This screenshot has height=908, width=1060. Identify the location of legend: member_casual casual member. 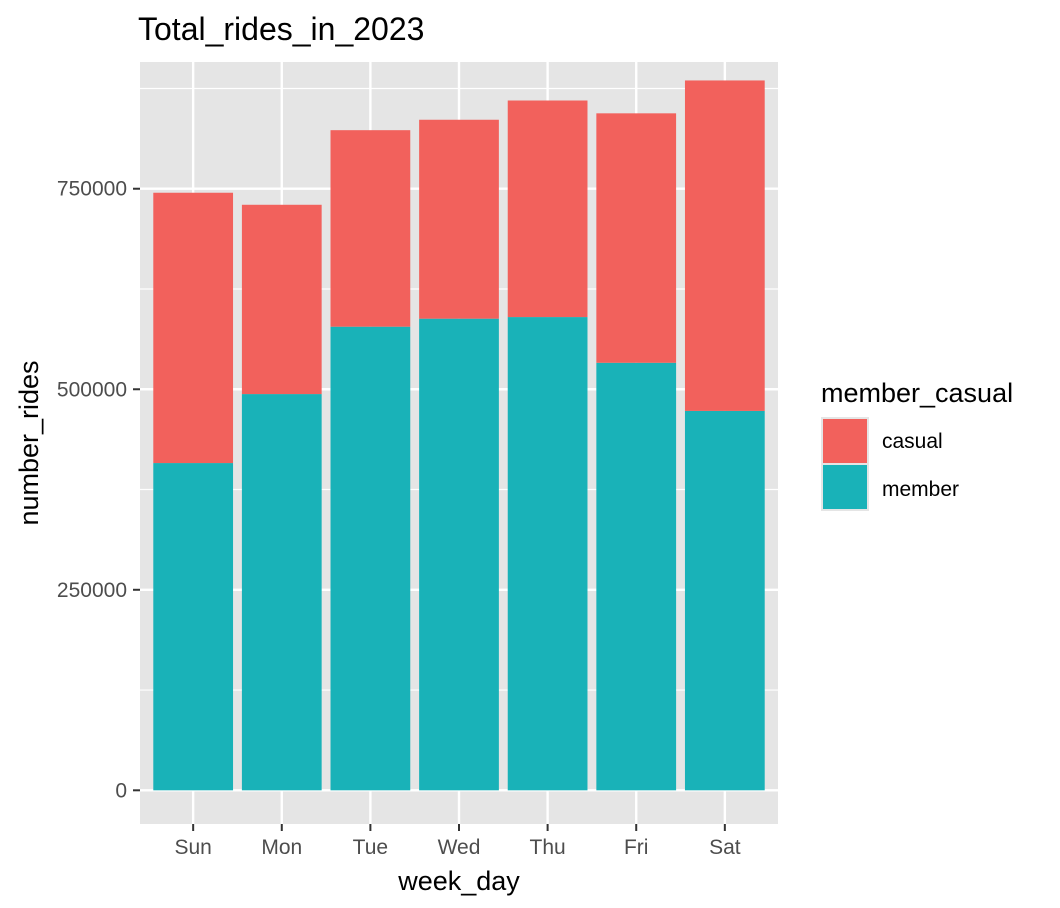
(917, 444).